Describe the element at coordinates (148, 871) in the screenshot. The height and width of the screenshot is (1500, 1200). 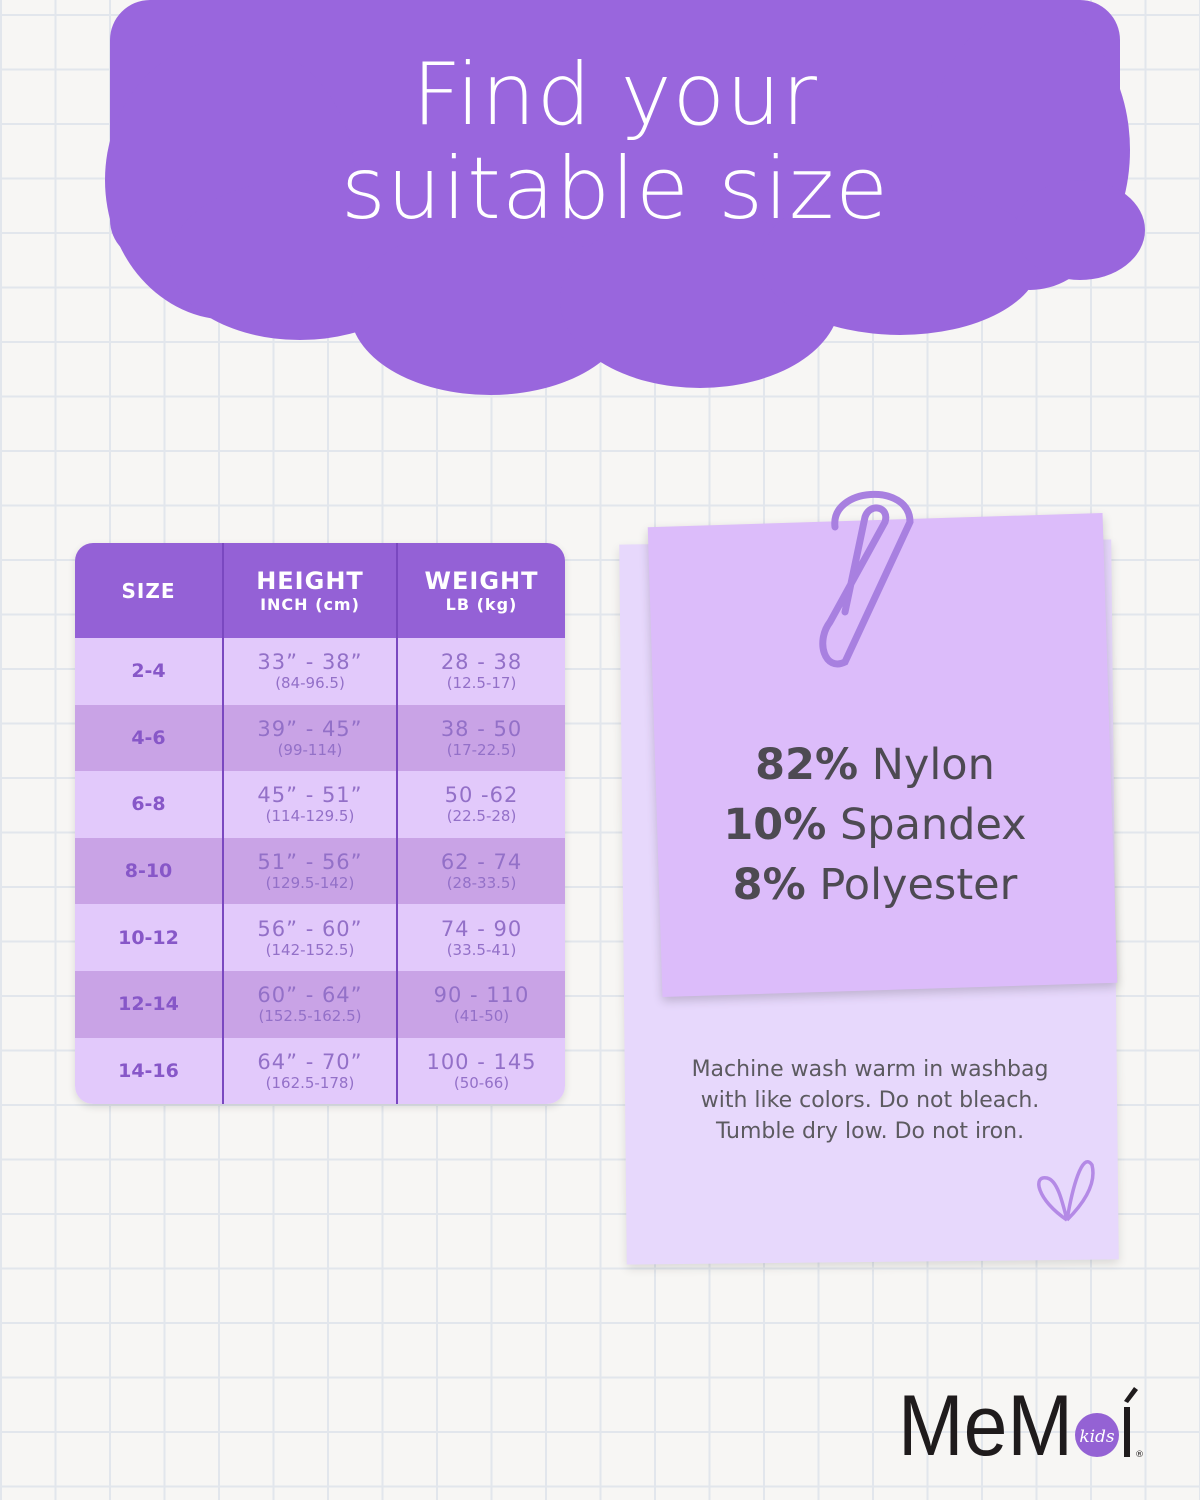
I see `size-cell: 8-10` at that location.